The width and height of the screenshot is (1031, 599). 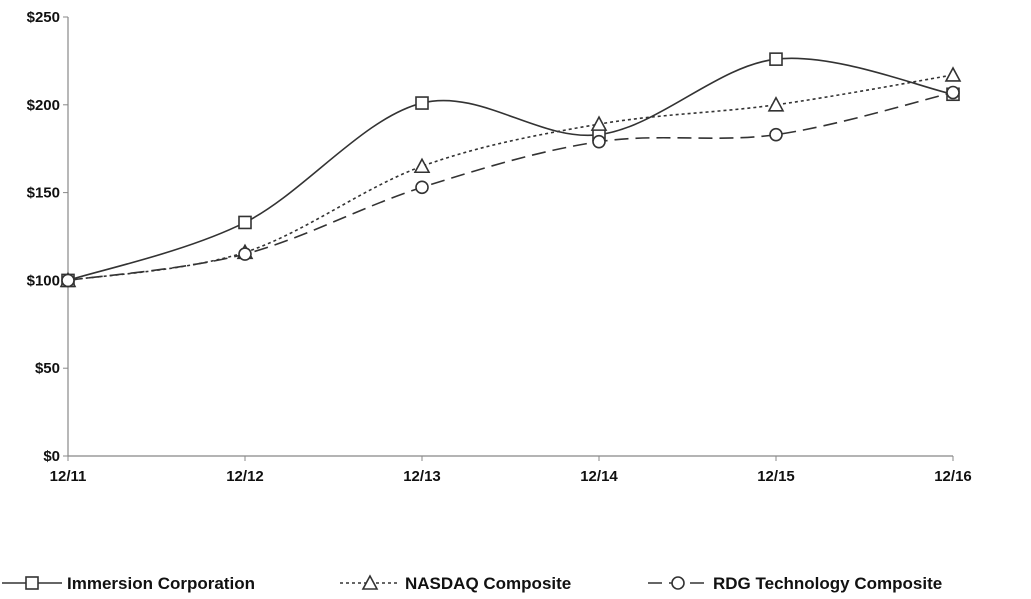 What do you see at coordinates (370, 582) in the screenshot?
I see `legend-triangle-marker` at bounding box center [370, 582].